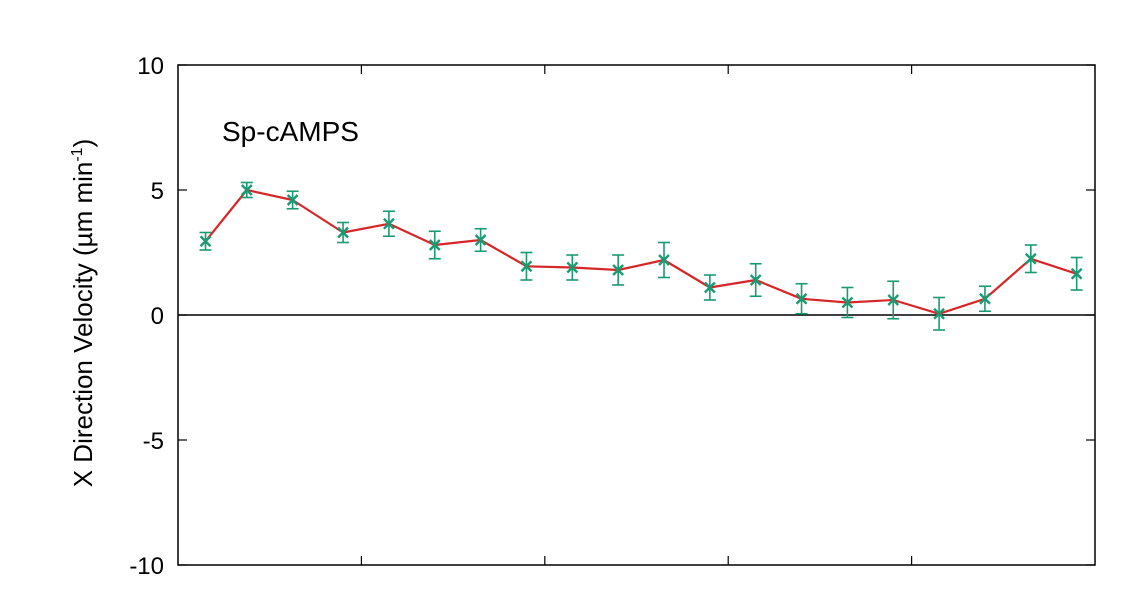 This screenshot has width=1128, height=599. What do you see at coordinates (77, 154) in the screenshot?
I see `y-axis-label-superscript: -1` at bounding box center [77, 154].